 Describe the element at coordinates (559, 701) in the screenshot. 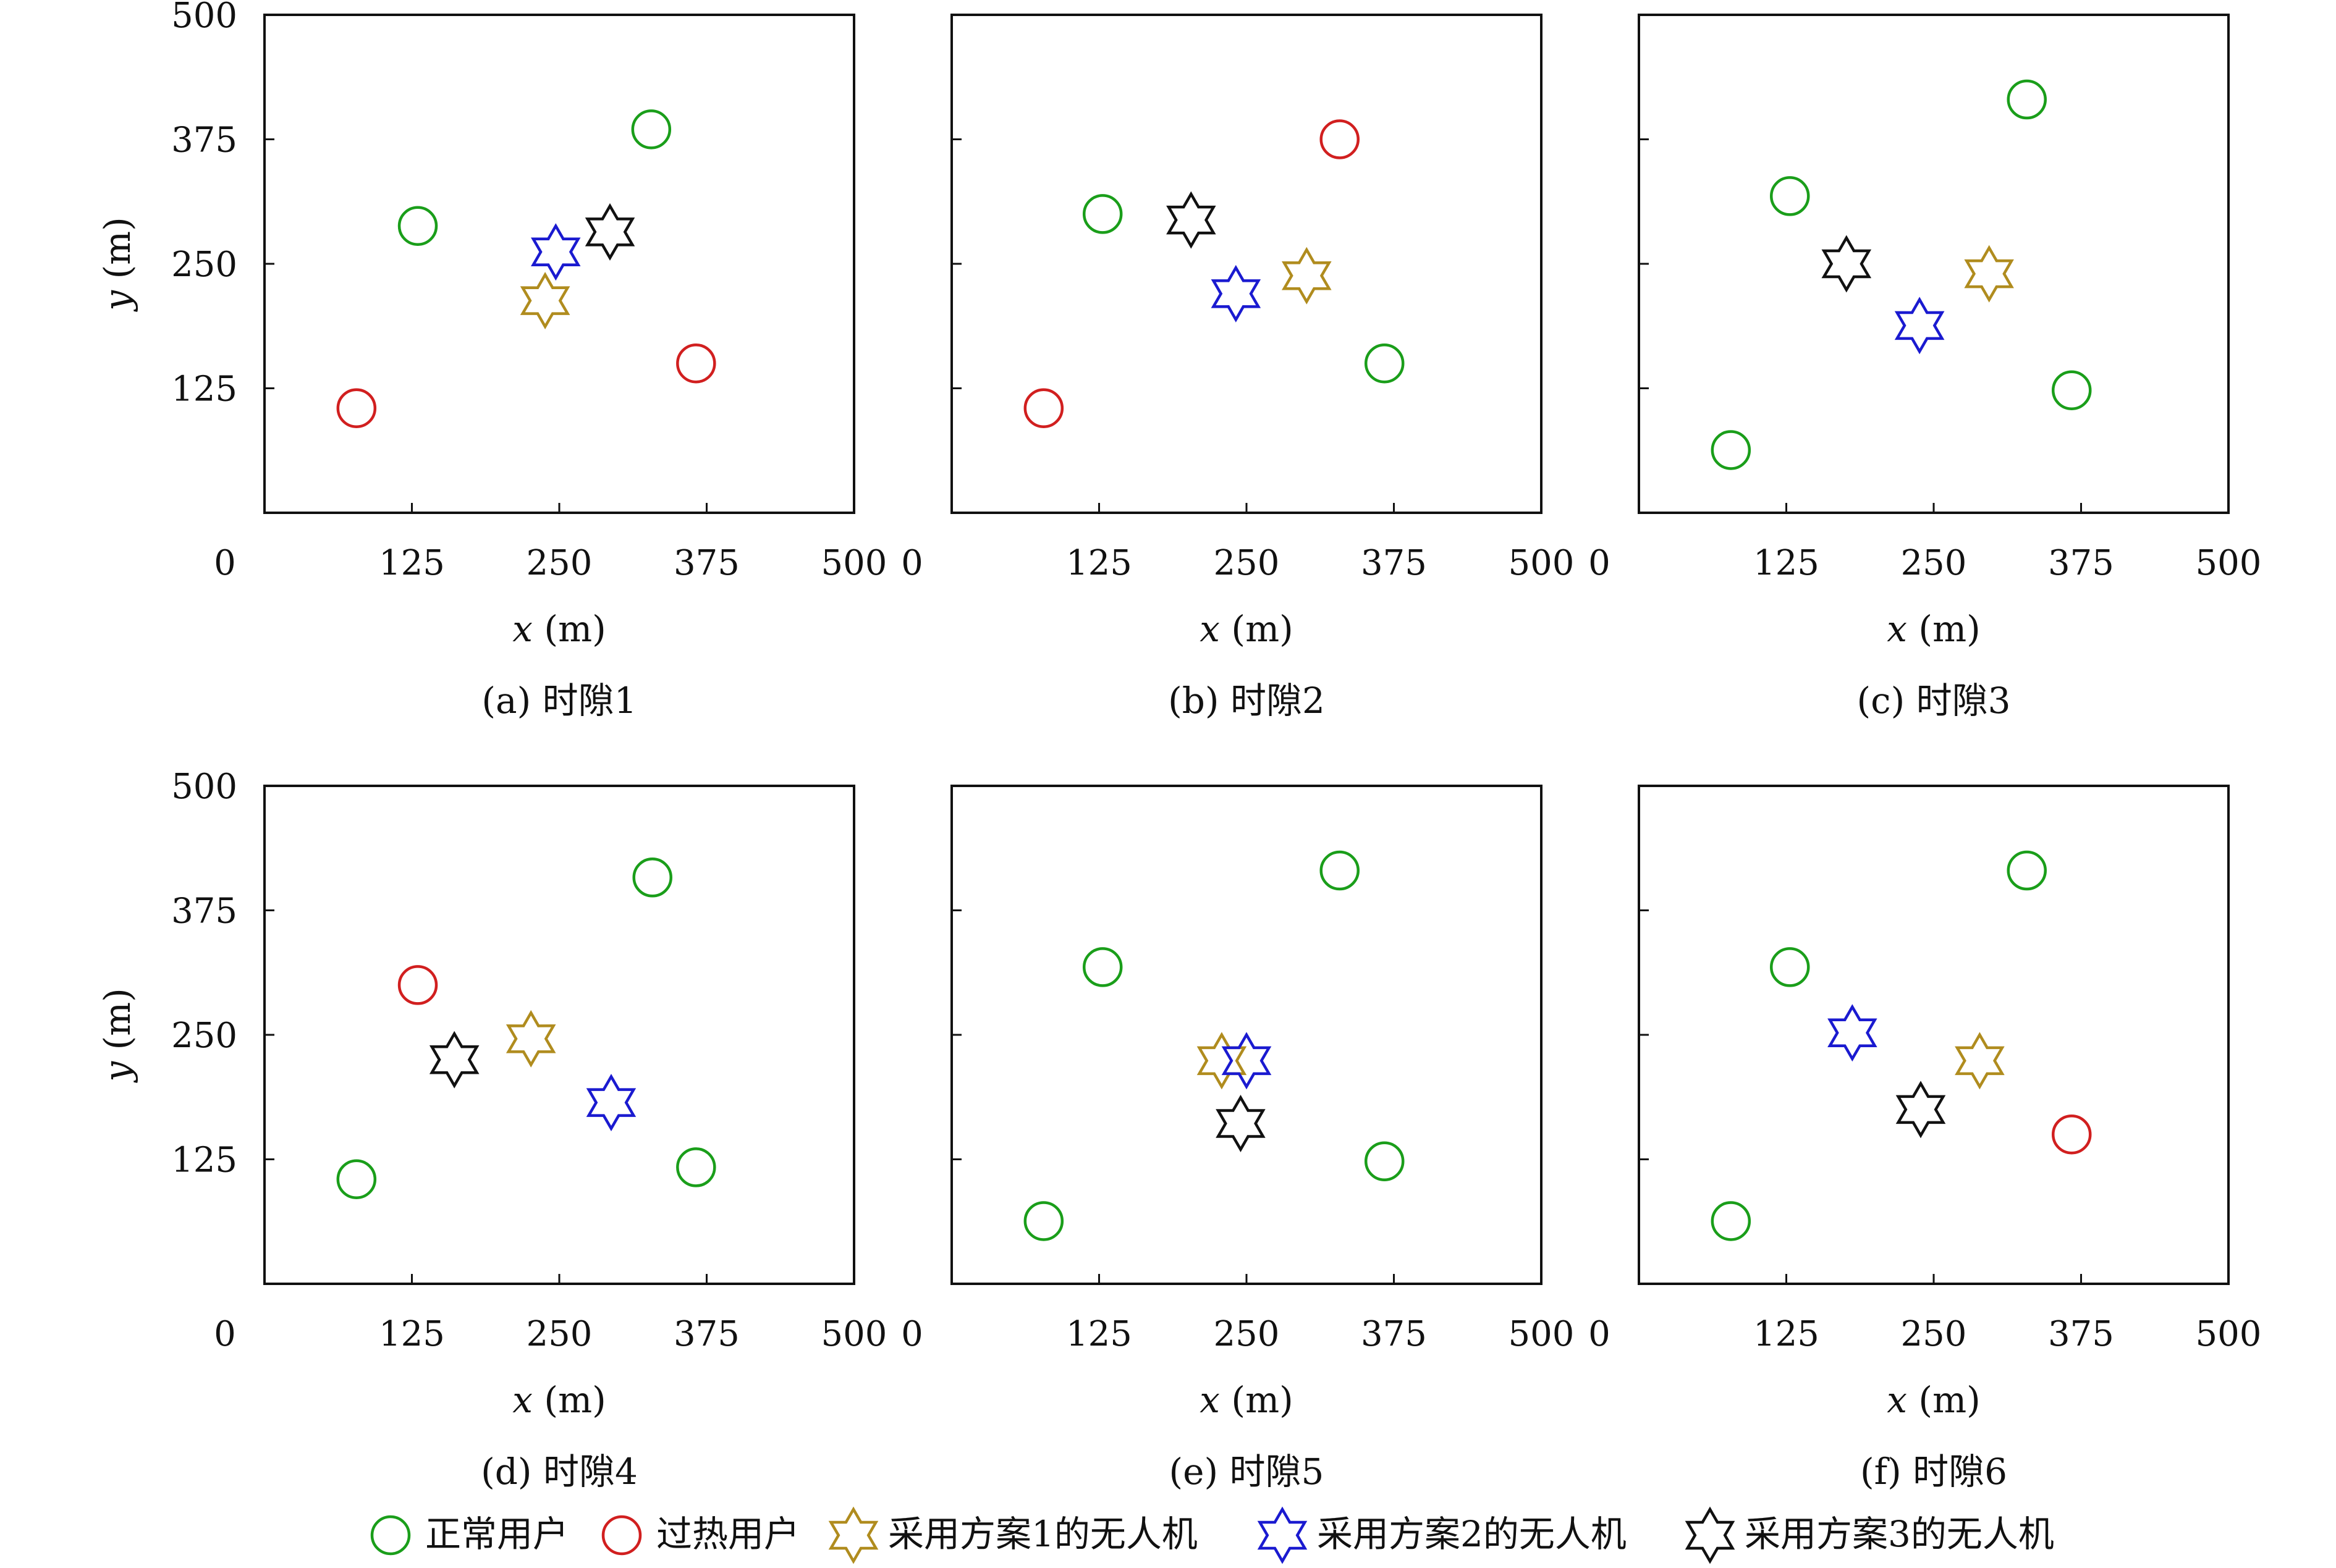

I see `panel-caption: (a) 时隙1` at that location.